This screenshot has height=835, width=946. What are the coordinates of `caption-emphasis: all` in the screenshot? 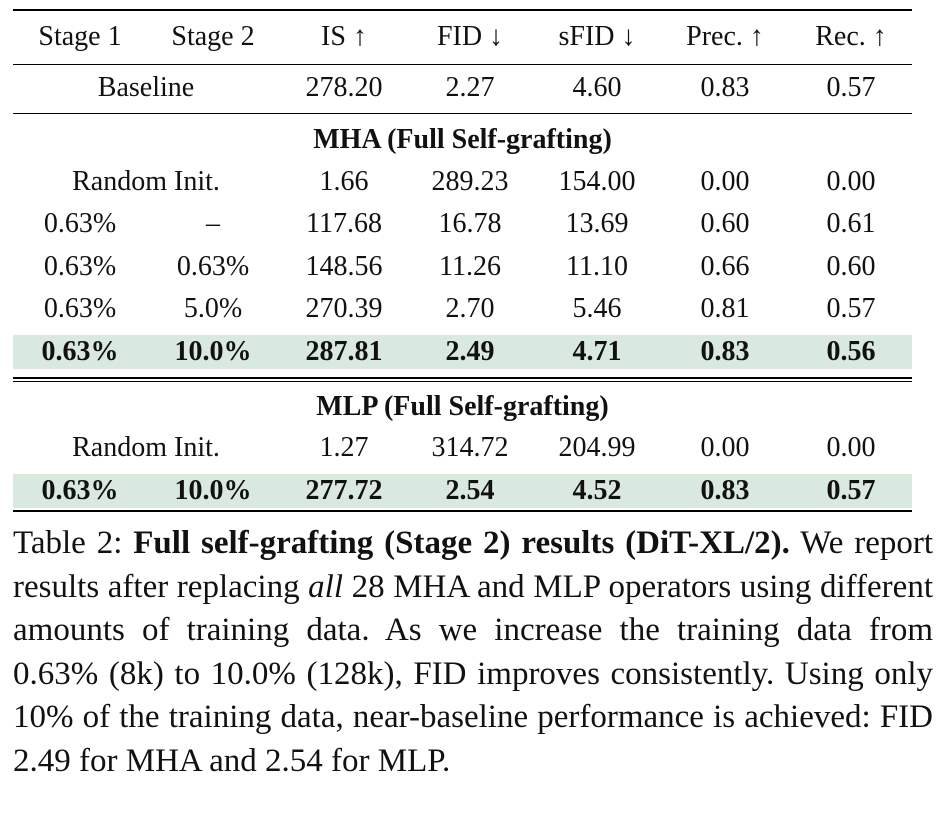 It's located at (326, 586).